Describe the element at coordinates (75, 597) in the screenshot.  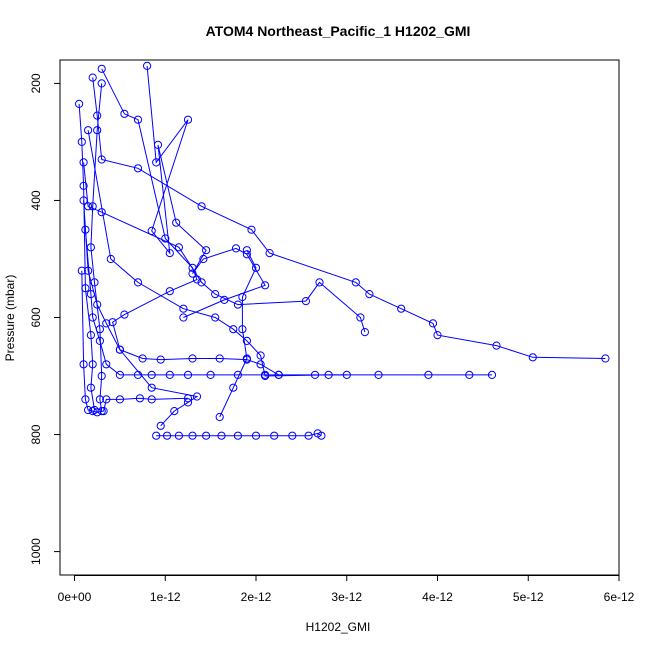
I see `x-tick-label: 0e+00` at that location.